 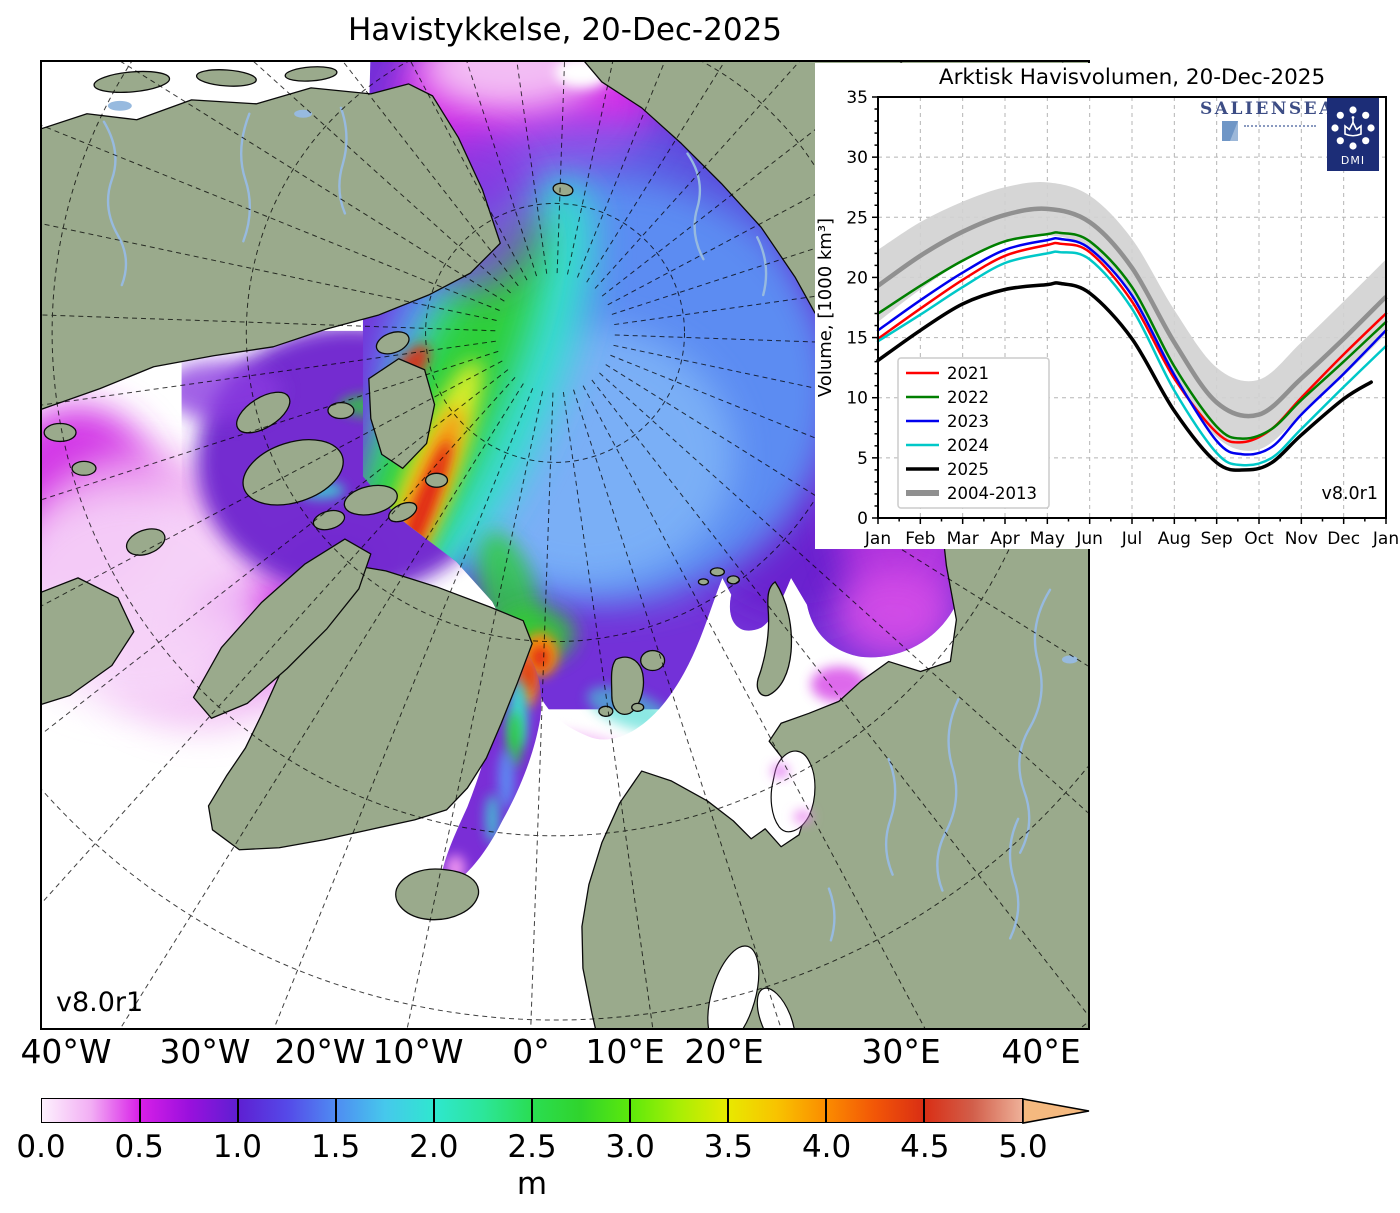 What do you see at coordinates (968, 397) in the screenshot?
I see `legend-label-2022: 2022` at bounding box center [968, 397].